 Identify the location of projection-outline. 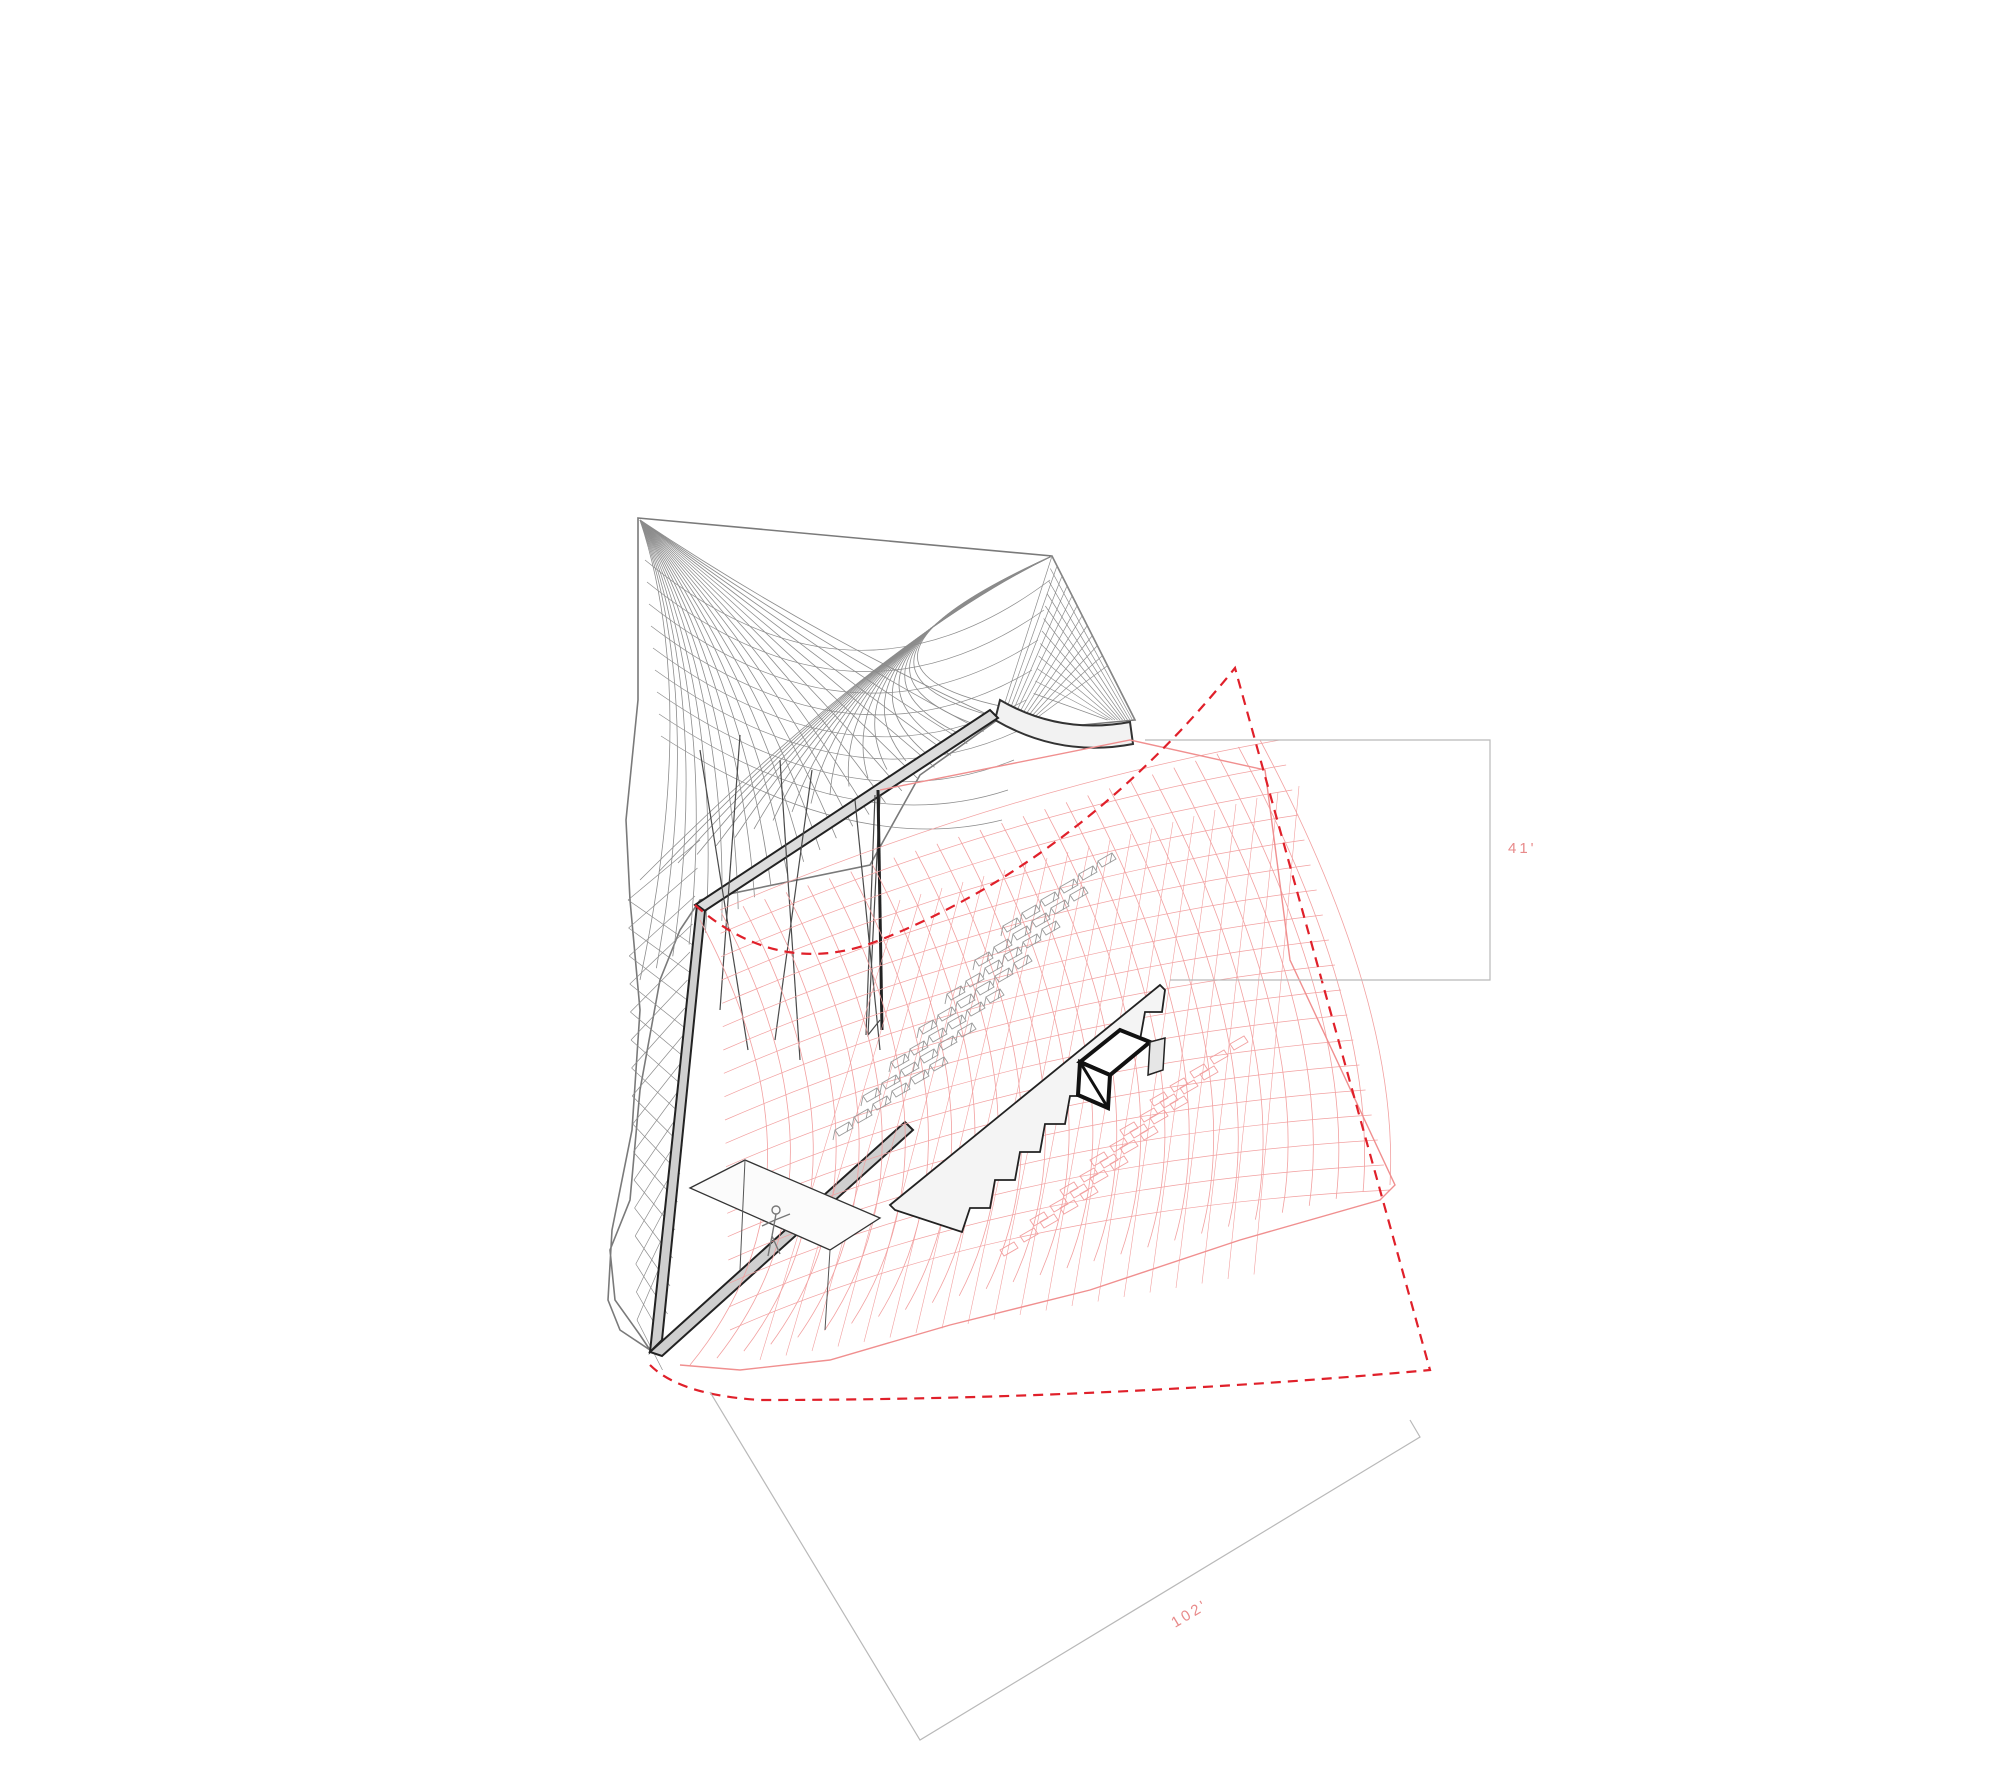
(1037, 1055).